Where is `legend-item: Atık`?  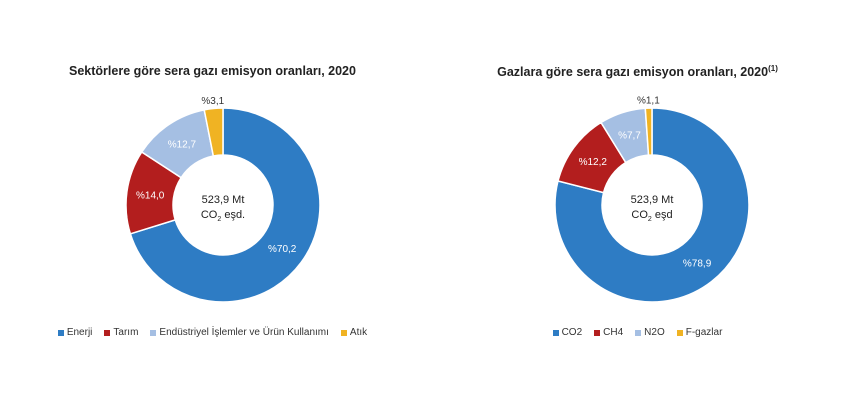 legend-item: Atık is located at coordinates (354, 332).